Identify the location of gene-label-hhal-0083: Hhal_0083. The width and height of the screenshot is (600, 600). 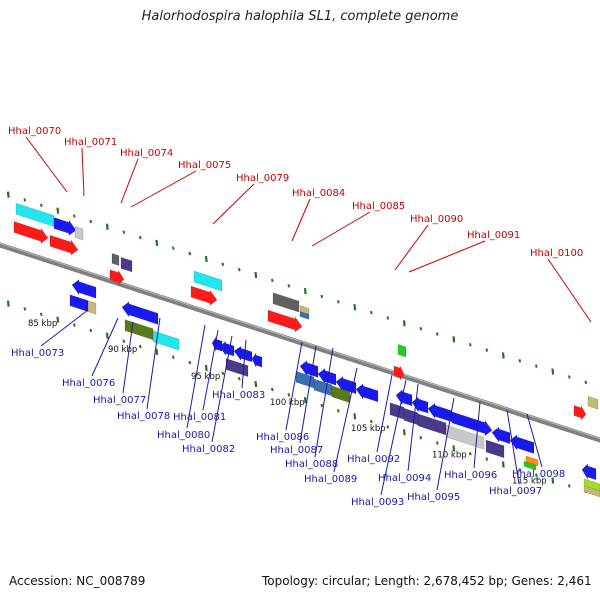
(238, 395).